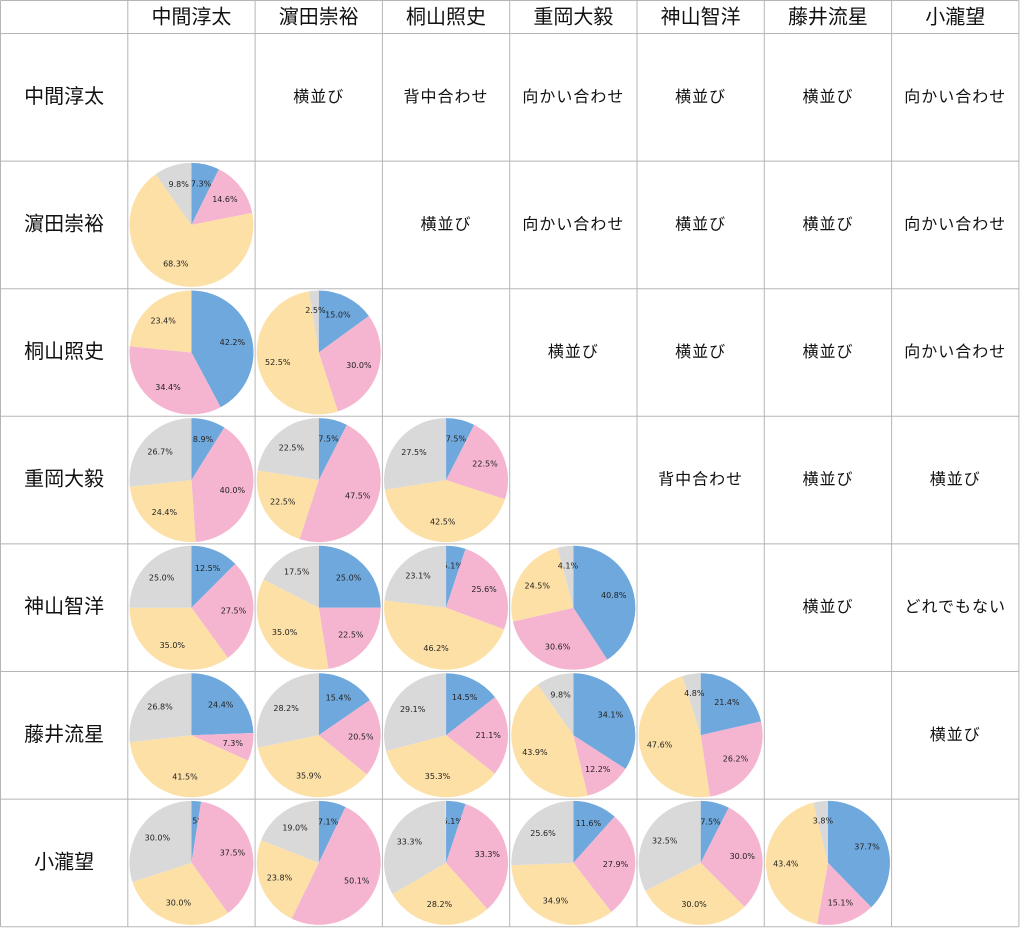 The height and width of the screenshot is (935, 1024). What do you see at coordinates (413, 709) in the screenshot?
I see `pie-label: 29.1%` at bounding box center [413, 709].